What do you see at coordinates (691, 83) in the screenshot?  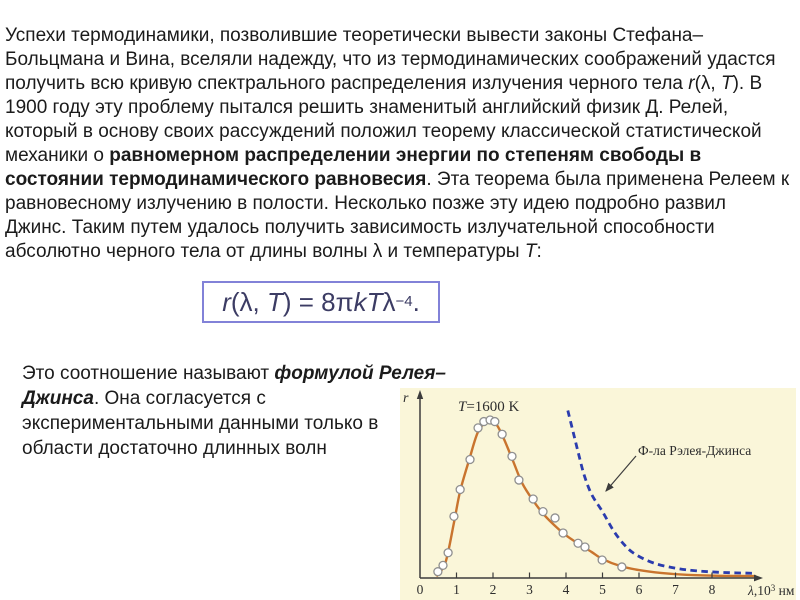 I see `p1-r-italic: r` at bounding box center [691, 83].